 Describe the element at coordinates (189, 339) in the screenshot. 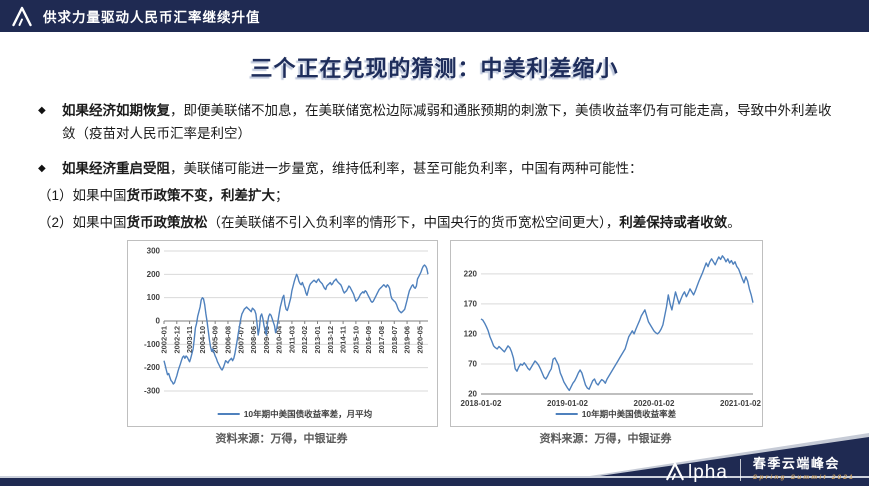

I see `svg-text: 2003-11` at that location.